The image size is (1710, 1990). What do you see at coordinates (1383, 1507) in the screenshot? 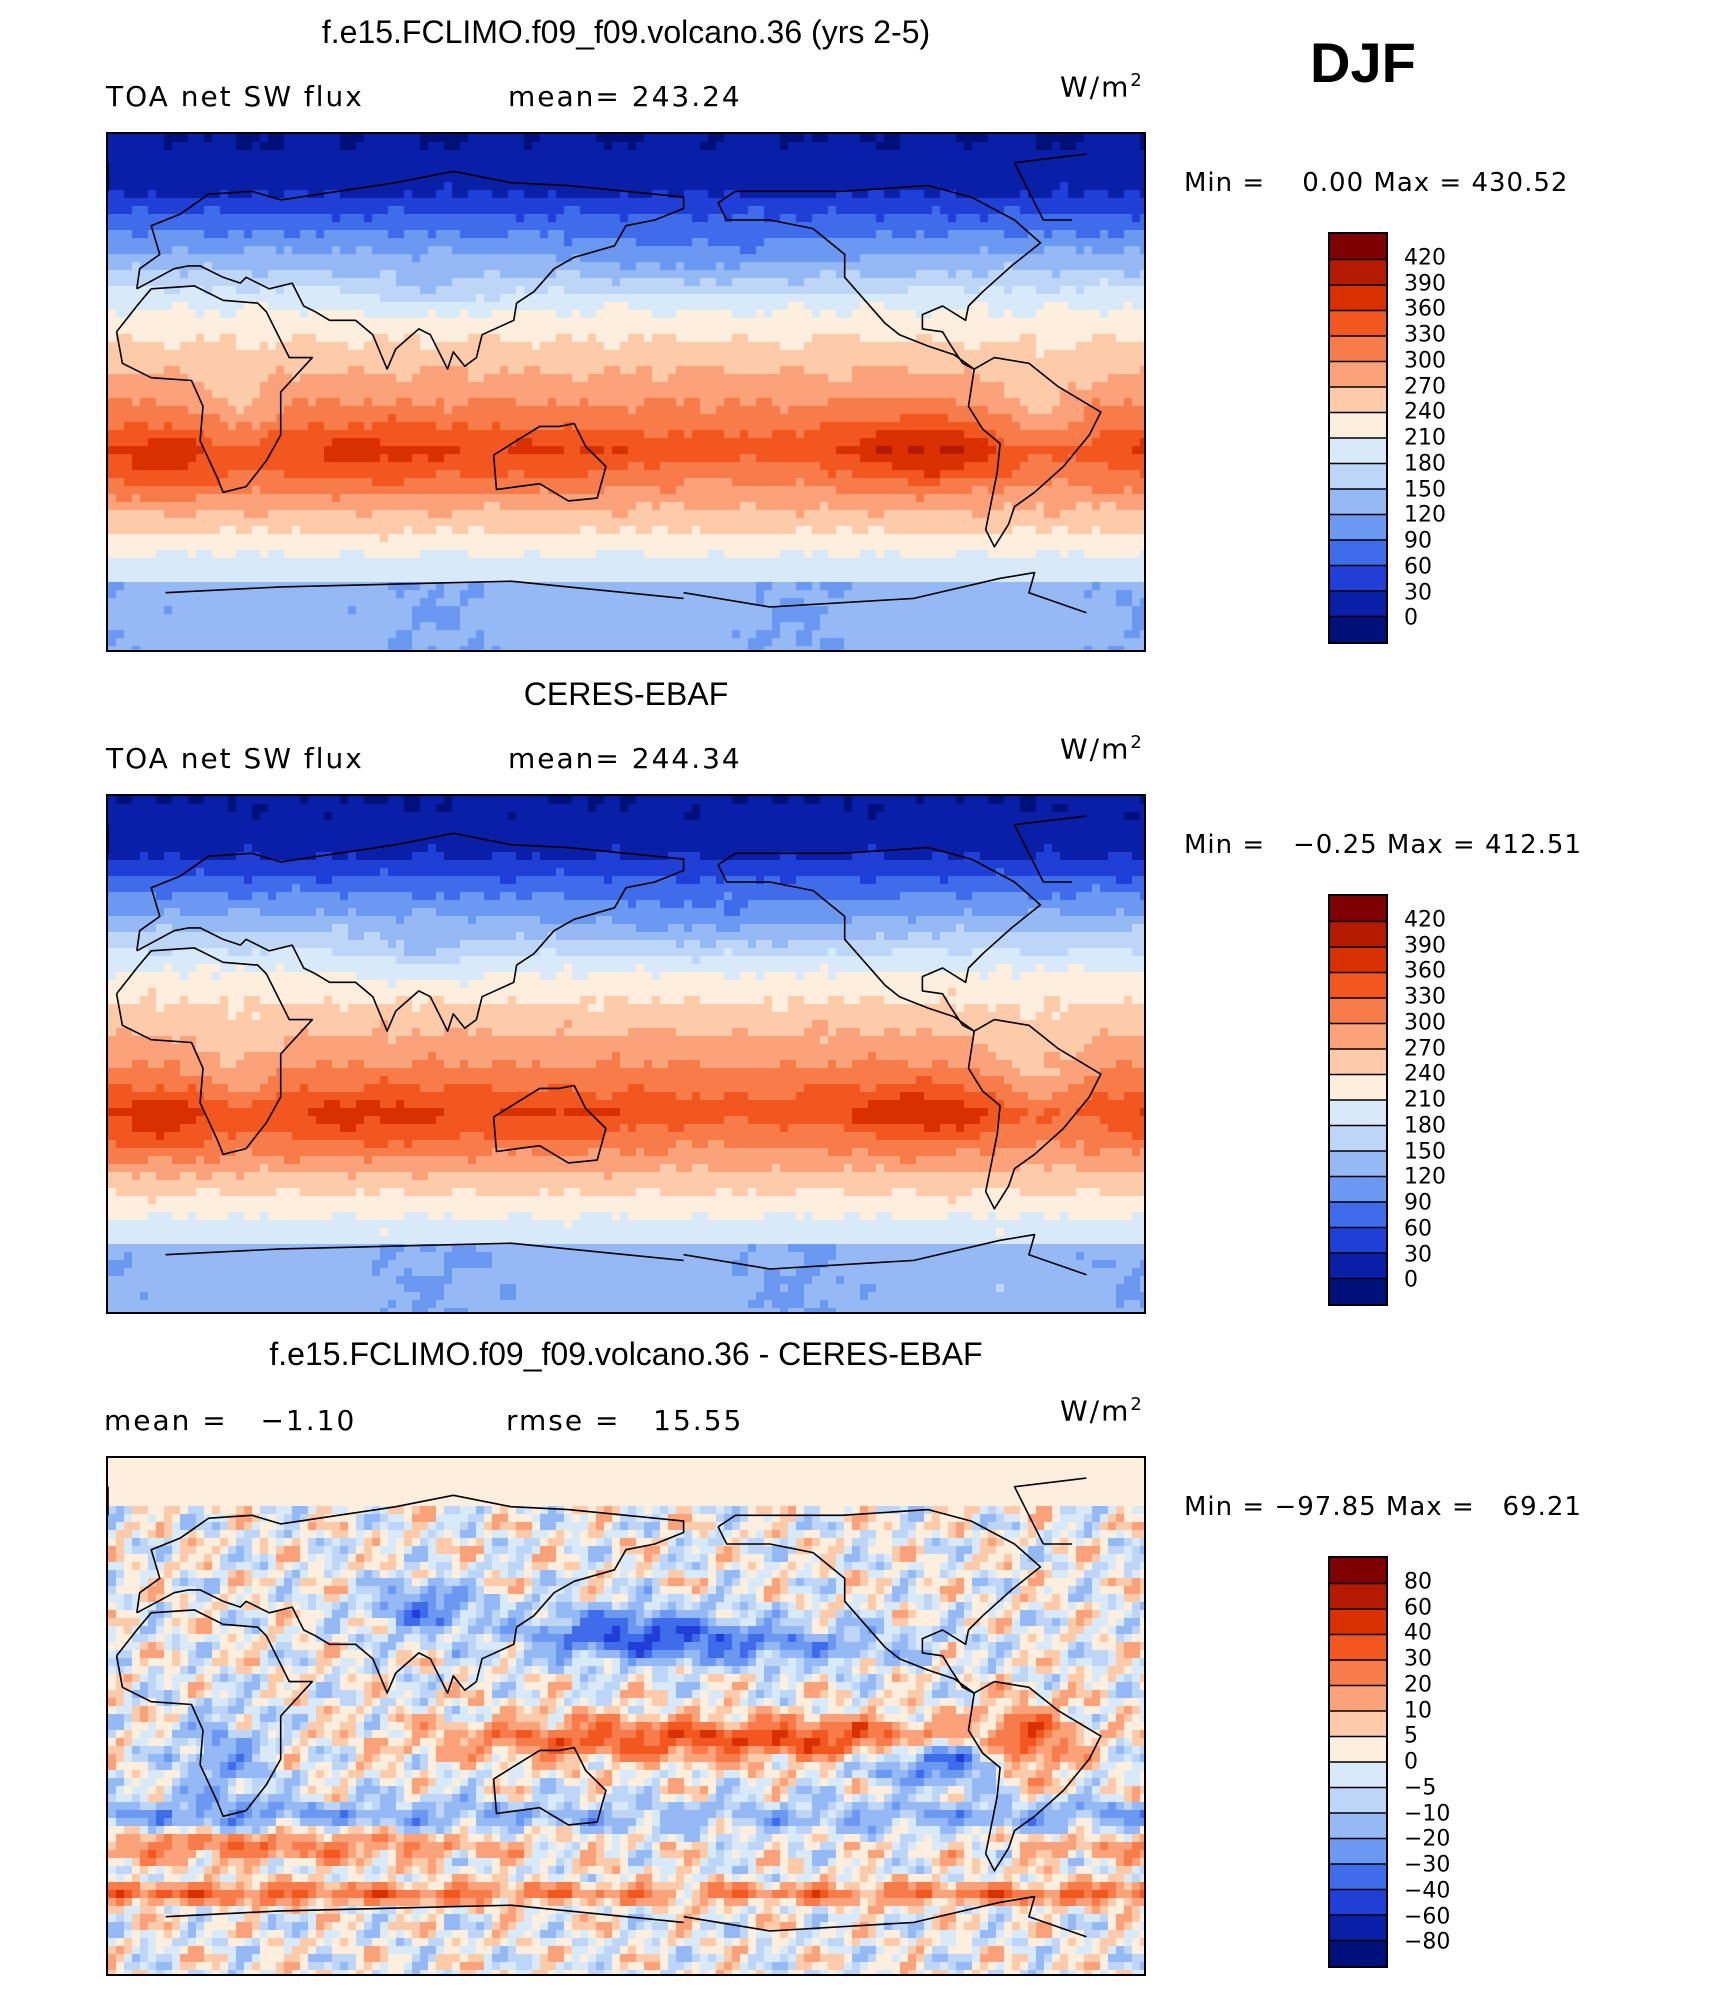
I see `min-max-label: Min = −97.85 Max = 69.21` at bounding box center [1383, 1507].